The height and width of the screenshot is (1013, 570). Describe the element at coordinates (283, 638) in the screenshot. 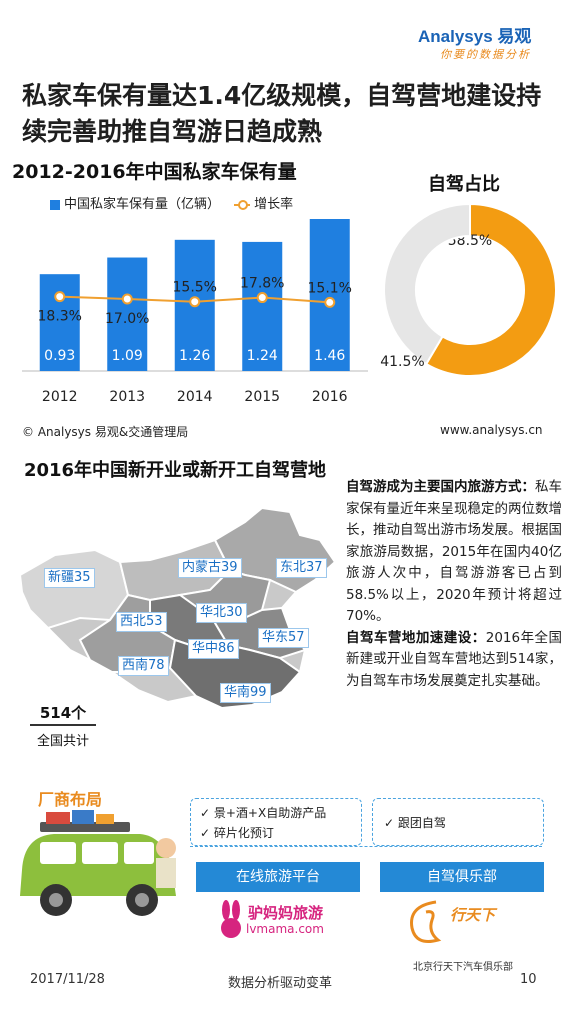

I see `map-region-huadong: 华东57` at that location.